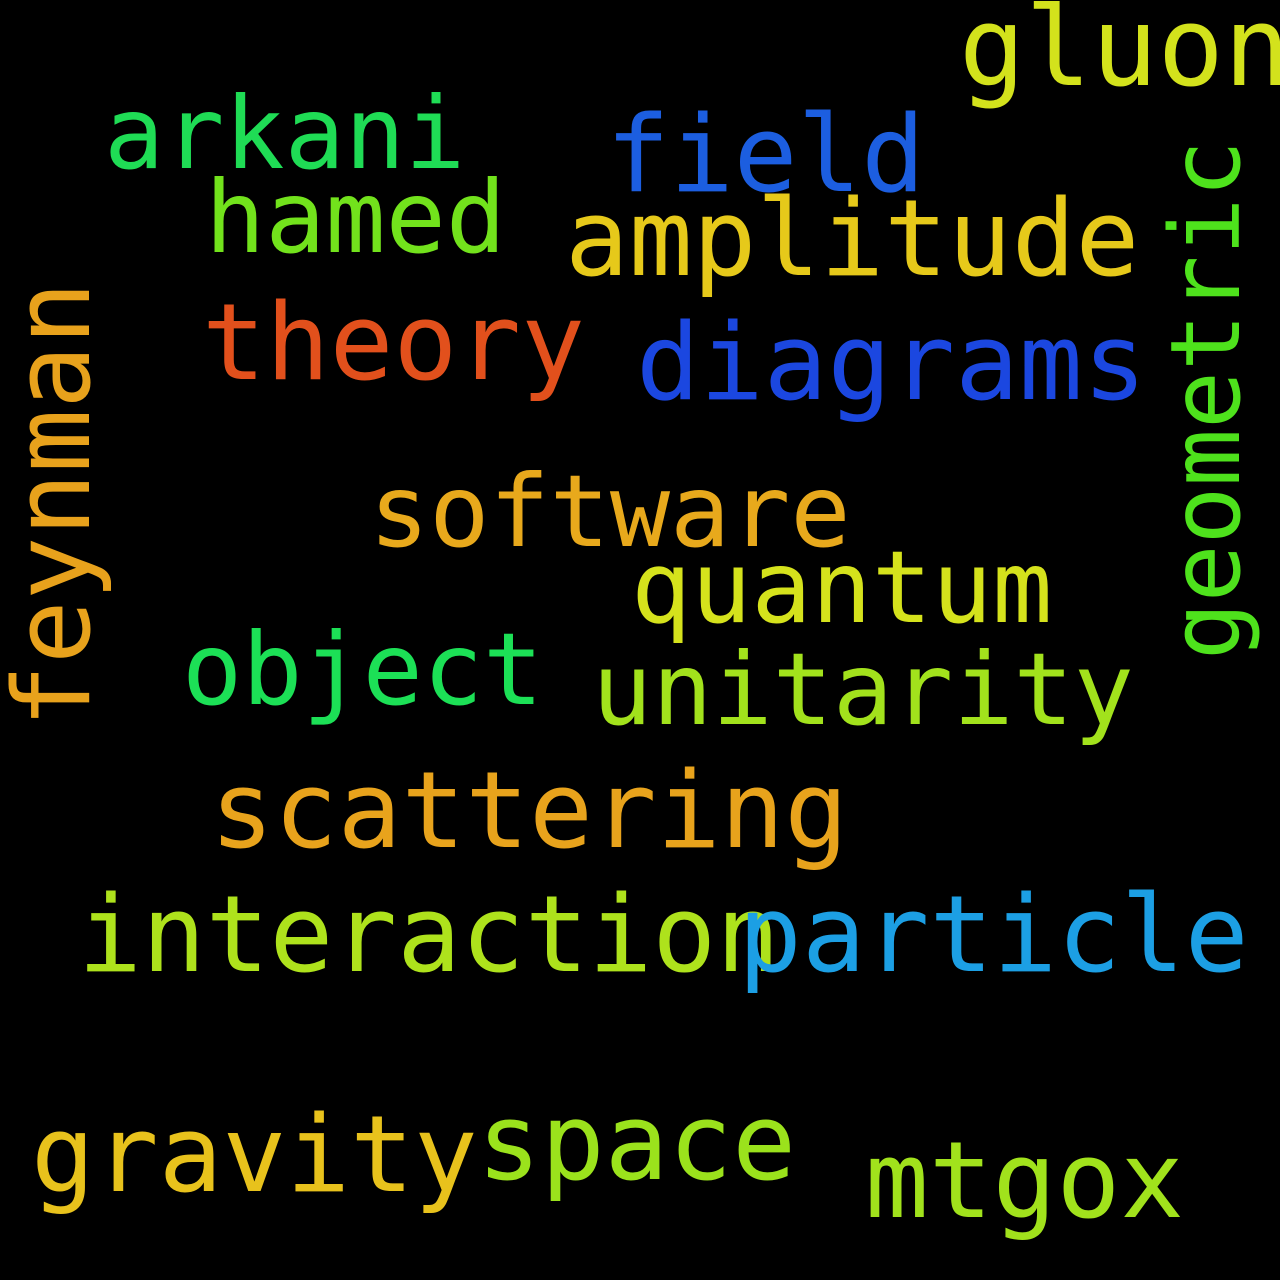 Image resolution: width=1280 pixels, height=1280 pixels. Describe the element at coordinates (842, 587) in the screenshot. I see `word-quantum: quantum` at that location.